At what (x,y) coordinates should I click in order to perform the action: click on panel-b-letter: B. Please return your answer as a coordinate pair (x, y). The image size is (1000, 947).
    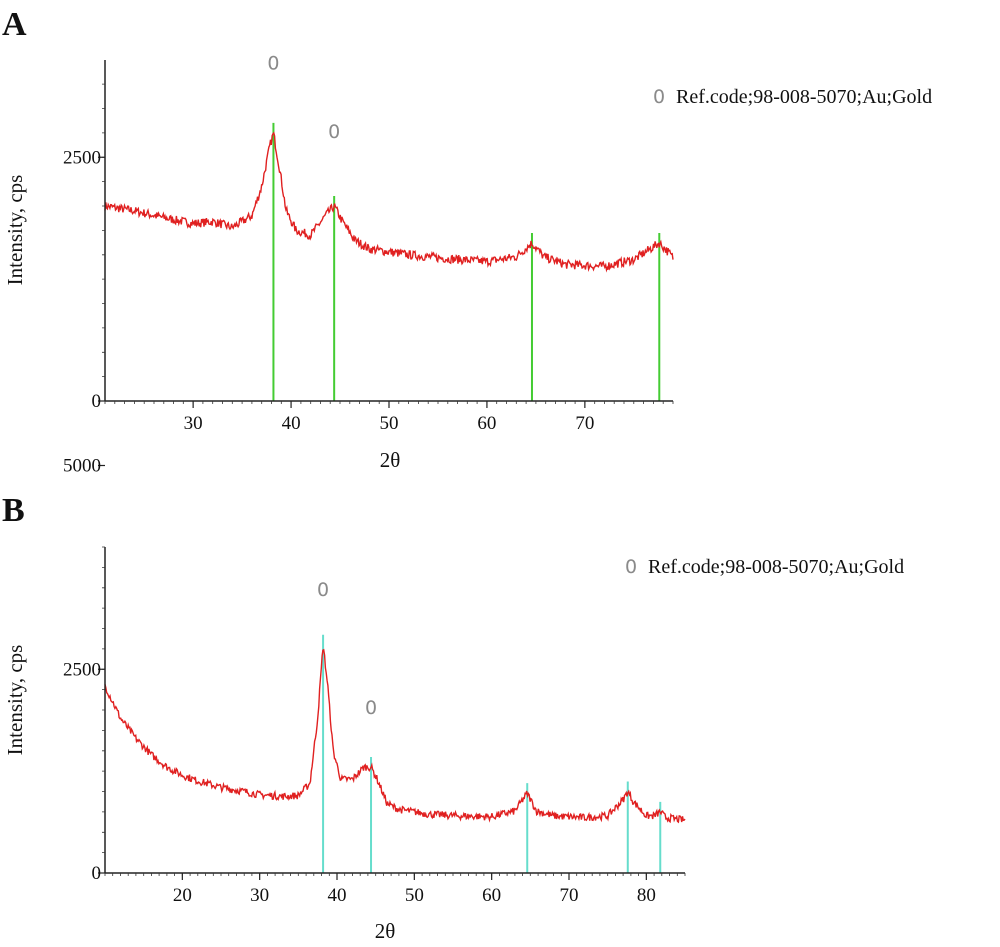
    Looking at the image, I should click on (13, 510).